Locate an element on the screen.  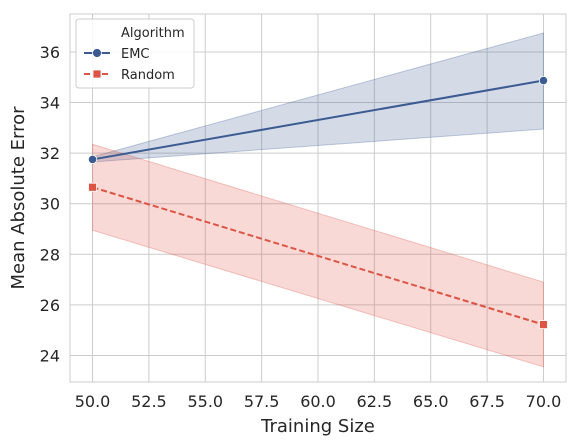
legend-label-emc: EMC is located at coordinates (135, 54).